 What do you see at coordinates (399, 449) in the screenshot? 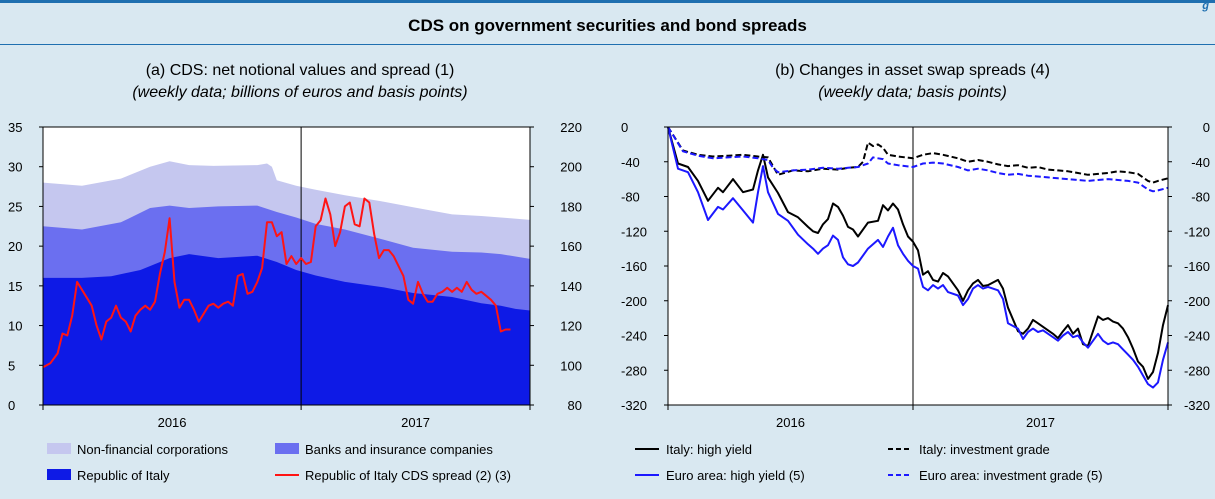
I see `legend-label: Banks and insurance companies` at bounding box center [399, 449].